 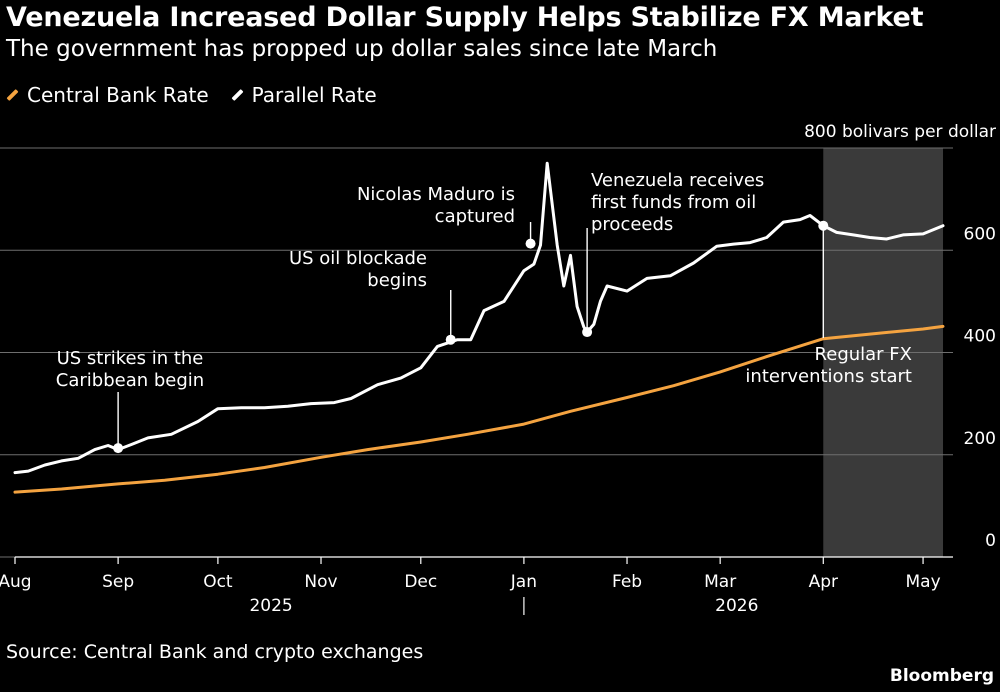 What do you see at coordinates (270, 606) in the screenshot?
I see `x-year-label: 2025` at bounding box center [270, 606].